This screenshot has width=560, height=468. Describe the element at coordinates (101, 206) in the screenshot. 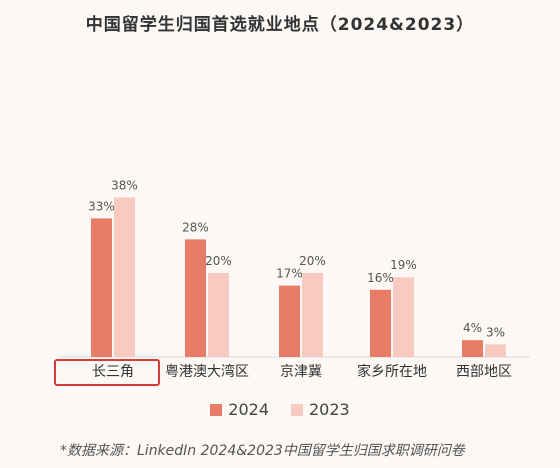

I see `data-label-2024-0: 33%` at that location.